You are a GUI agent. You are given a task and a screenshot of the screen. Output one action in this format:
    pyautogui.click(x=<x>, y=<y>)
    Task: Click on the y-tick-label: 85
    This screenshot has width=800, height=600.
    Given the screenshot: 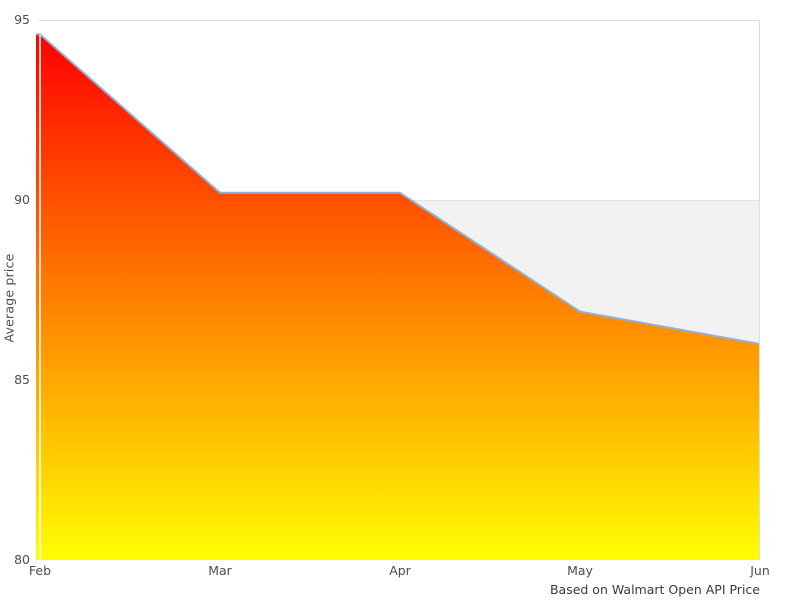 What is the action you would take?
    pyautogui.click(x=22, y=379)
    